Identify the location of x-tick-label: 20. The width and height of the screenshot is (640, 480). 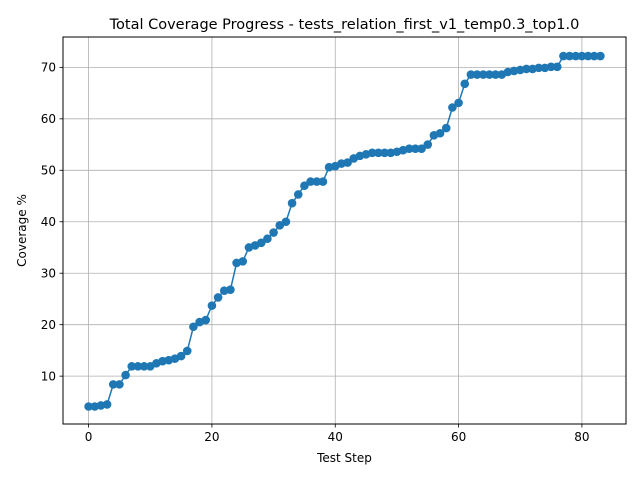
(211, 437).